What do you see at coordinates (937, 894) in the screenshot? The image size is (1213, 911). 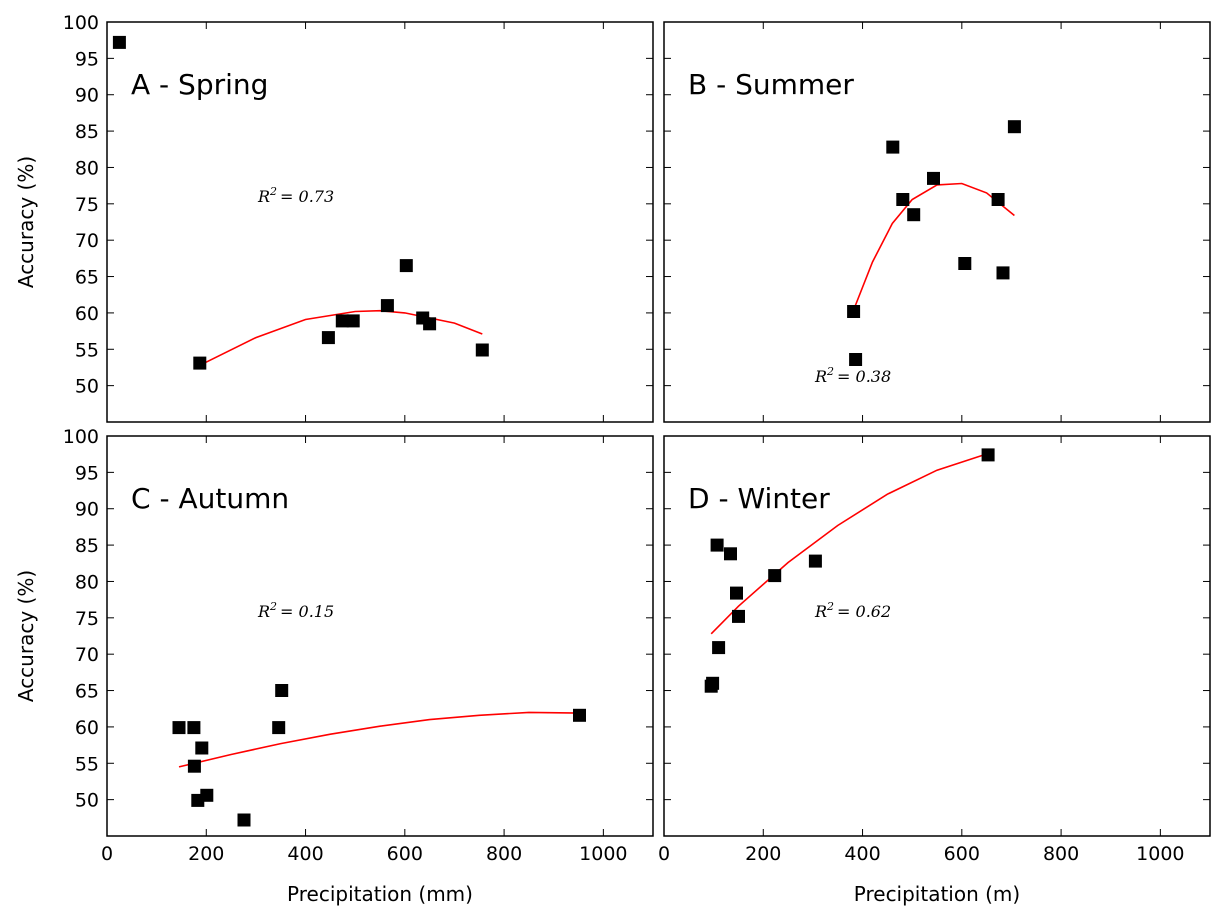 I see `x-axis-label-winter: Precipitation (m)` at bounding box center [937, 894].